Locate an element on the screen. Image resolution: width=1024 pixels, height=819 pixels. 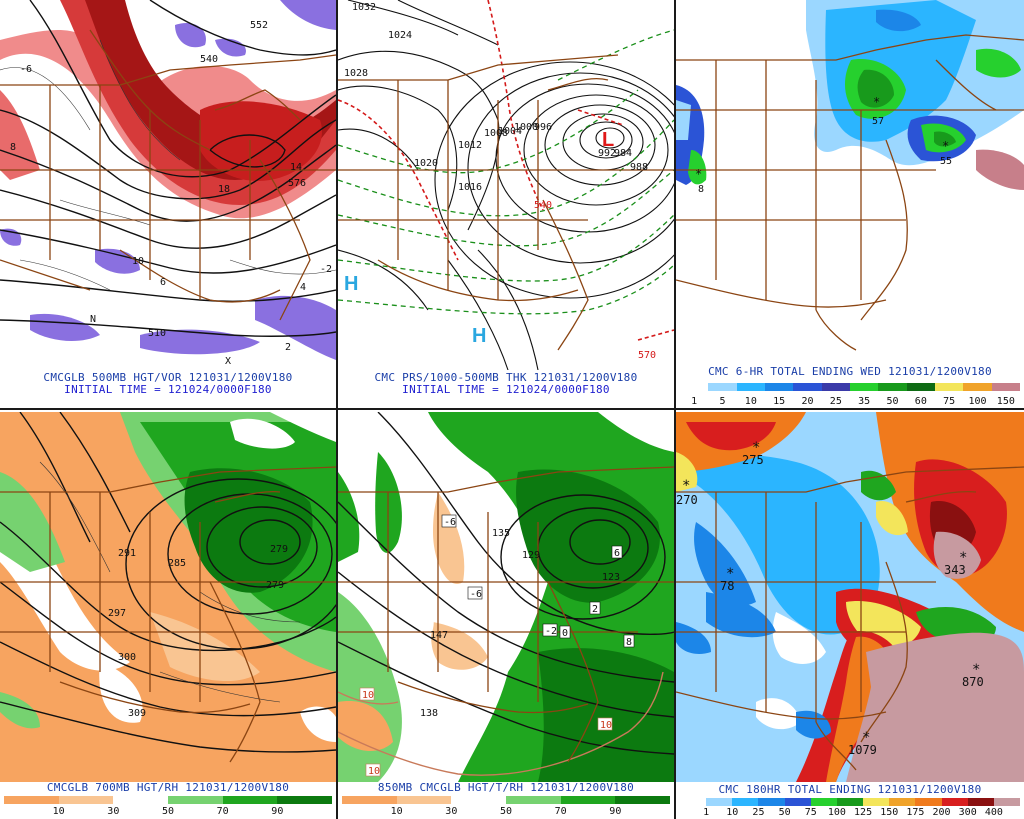
p1-label-3: 510 is located at coordinates (157, 333).